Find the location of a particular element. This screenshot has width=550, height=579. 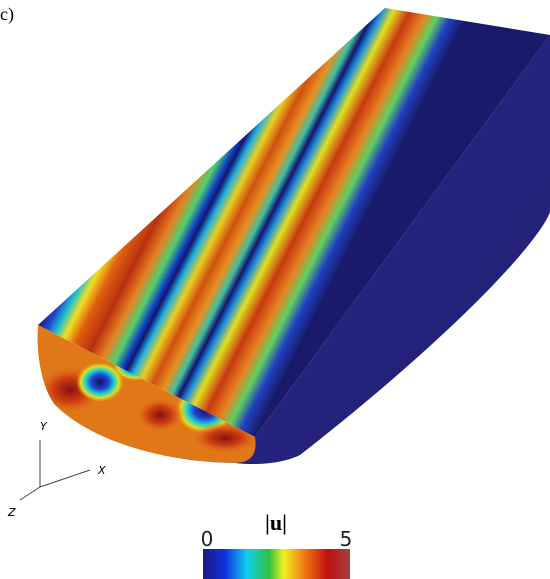

axis-label-z: Z is located at coordinates (11, 512).